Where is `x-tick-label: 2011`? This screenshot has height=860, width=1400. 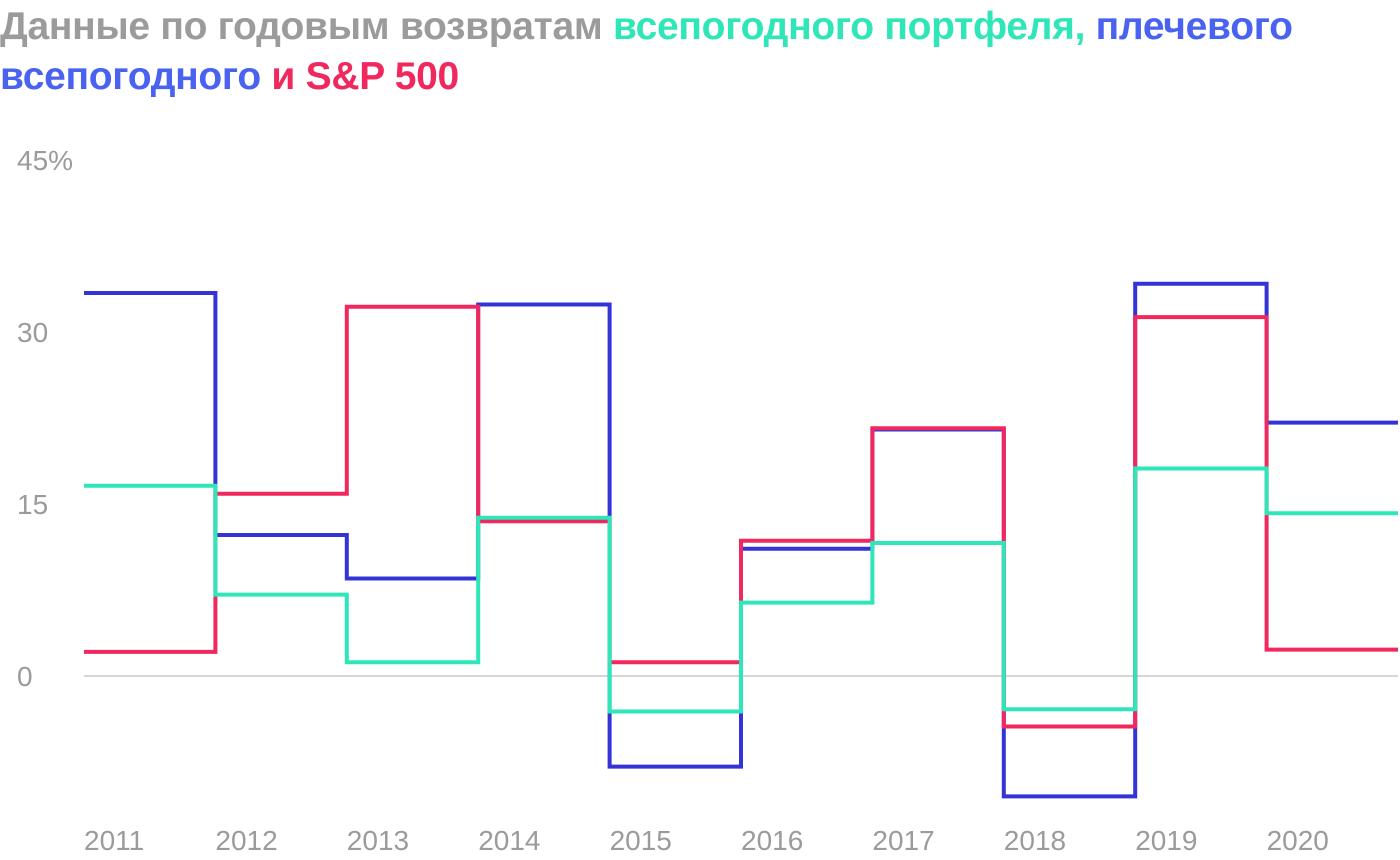 x-tick-label: 2011 is located at coordinates (114, 840).